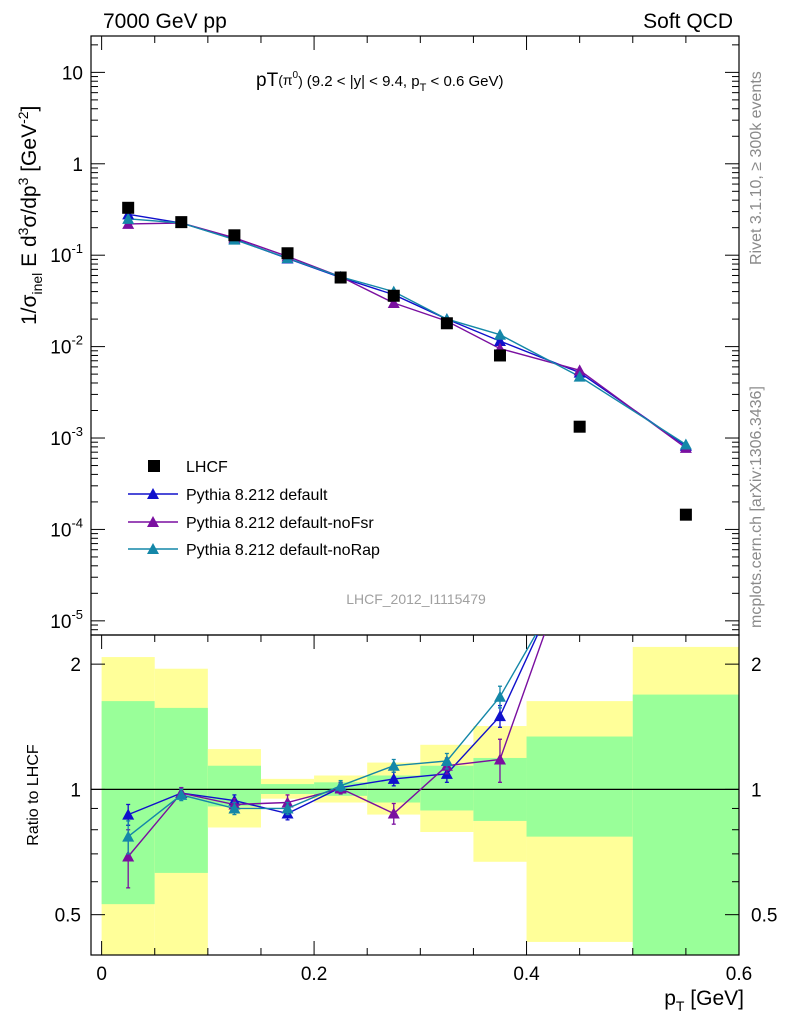 The height and width of the screenshot is (1024, 786). I want to click on header-left: 7000 GeV pp, so click(165, 21).